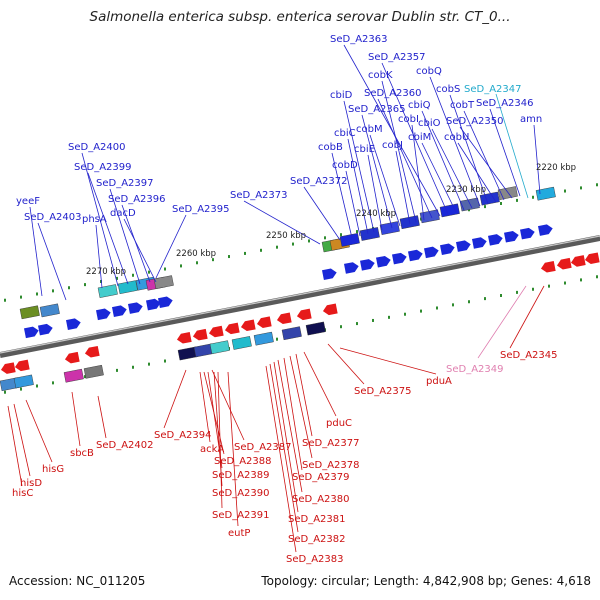  Describe the element at coordinates (97, 147) in the screenshot. I see `forward-gene-label: SeD_A2400` at that location.